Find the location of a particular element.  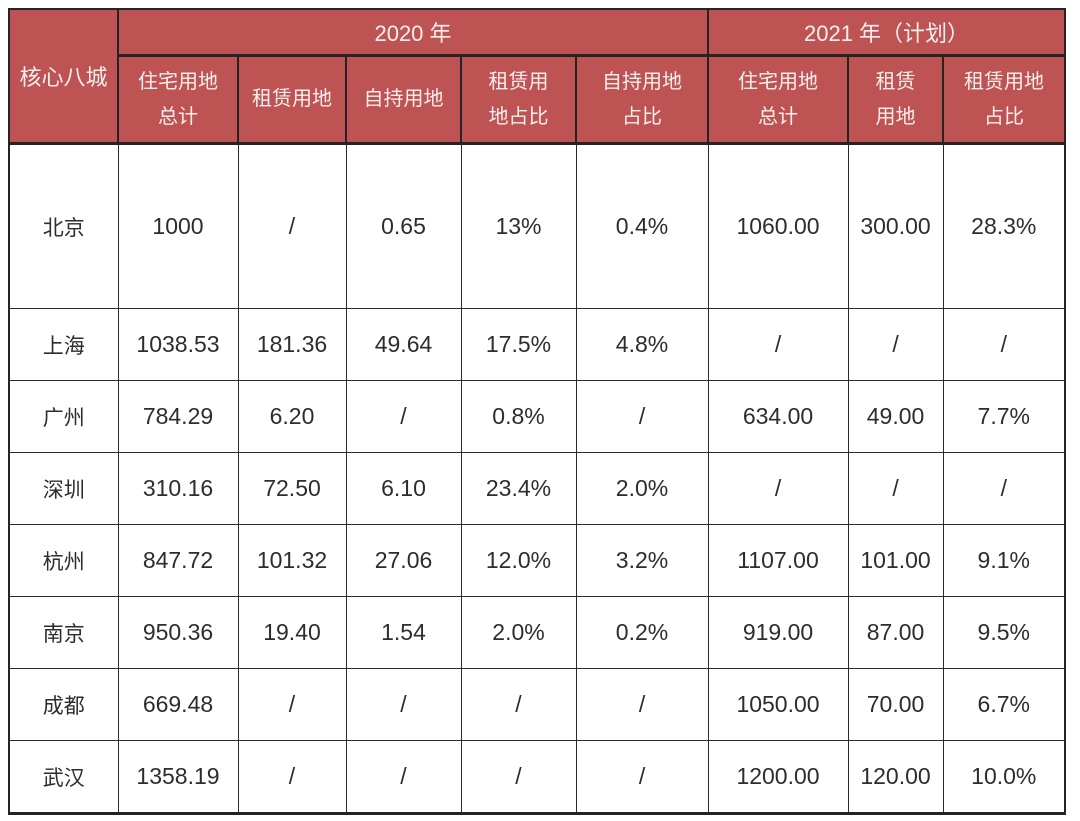

city-cell: 深圳 is located at coordinates (63, 488).